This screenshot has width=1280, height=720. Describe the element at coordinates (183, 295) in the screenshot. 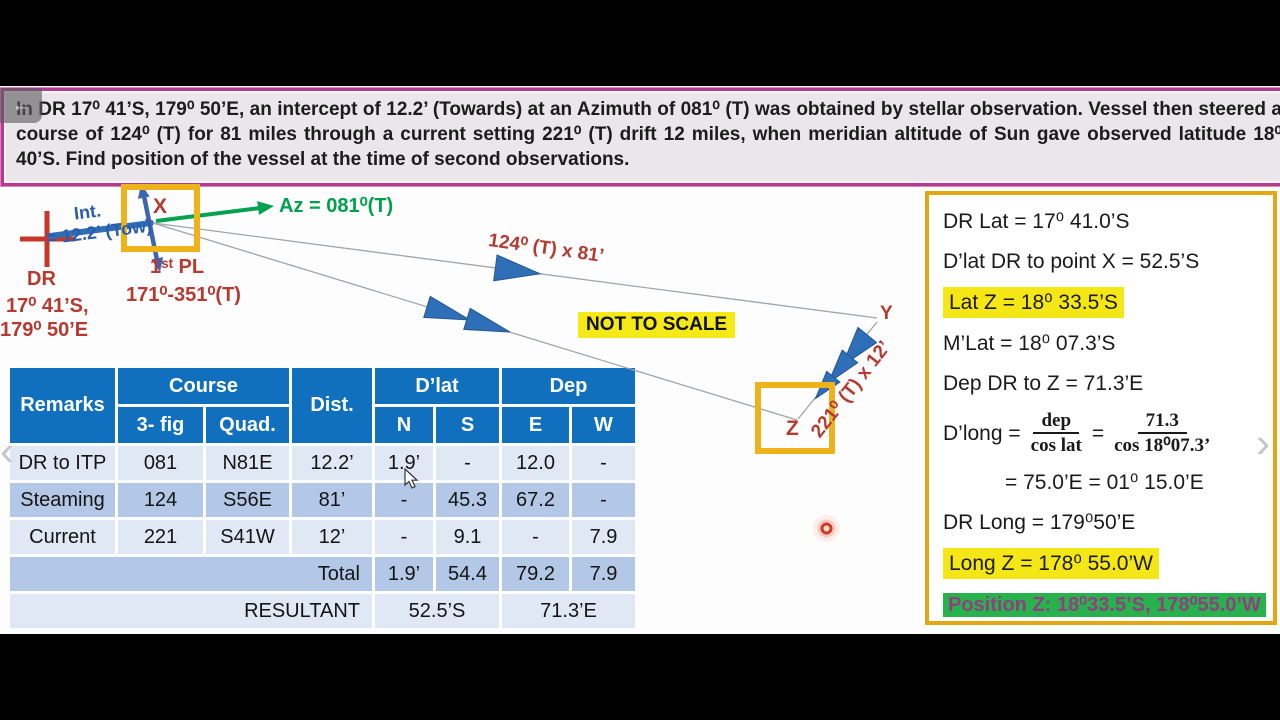

I see `first-pl-bearing-label: 171⁰-351⁰(T)` at that location.